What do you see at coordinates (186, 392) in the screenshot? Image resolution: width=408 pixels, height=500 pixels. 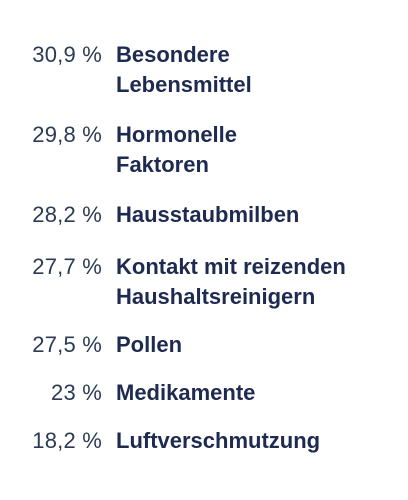 I see `category-label: Medikamente` at bounding box center [186, 392].